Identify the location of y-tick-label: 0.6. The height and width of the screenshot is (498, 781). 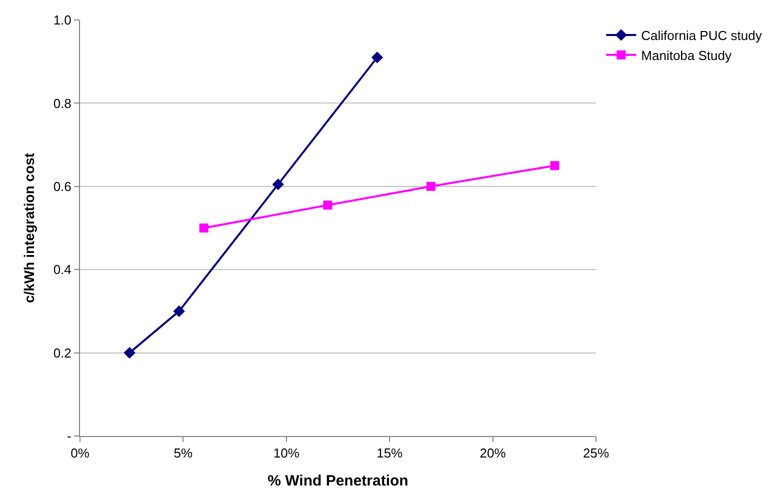
(62, 186).